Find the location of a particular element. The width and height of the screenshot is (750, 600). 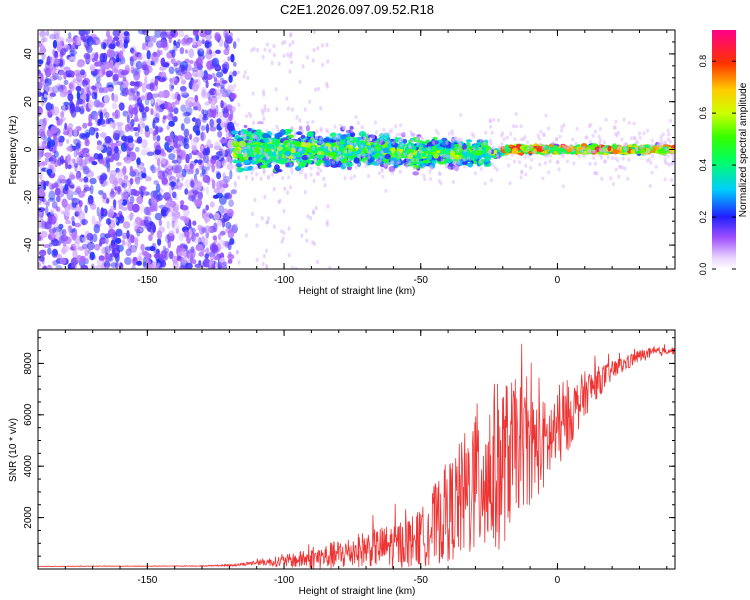

y-tick-label: 6000 is located at coordinates (28, 414).